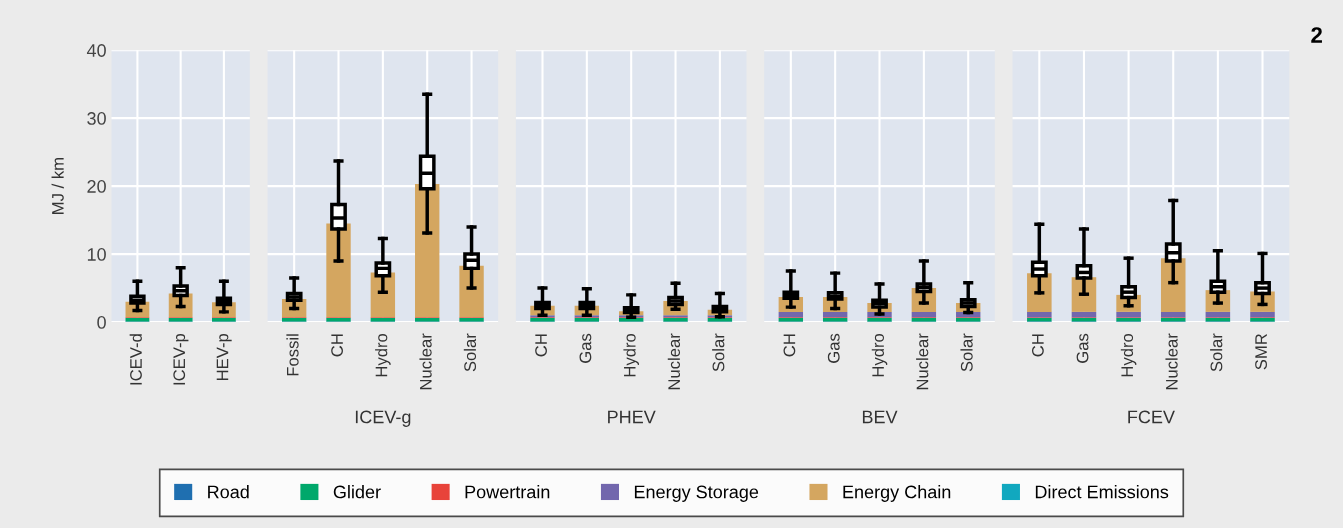 This screenshot has height=528, width=1343. Describe the element at coordinates (96, 118) in the screenshot. I see `y-tick-label: 30` at that location.